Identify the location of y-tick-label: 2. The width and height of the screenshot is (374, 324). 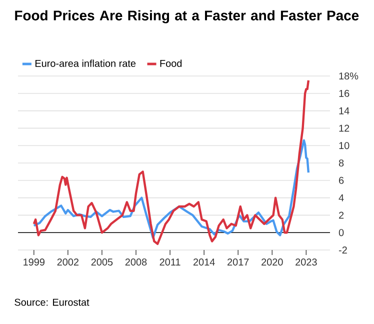
(341, 215).